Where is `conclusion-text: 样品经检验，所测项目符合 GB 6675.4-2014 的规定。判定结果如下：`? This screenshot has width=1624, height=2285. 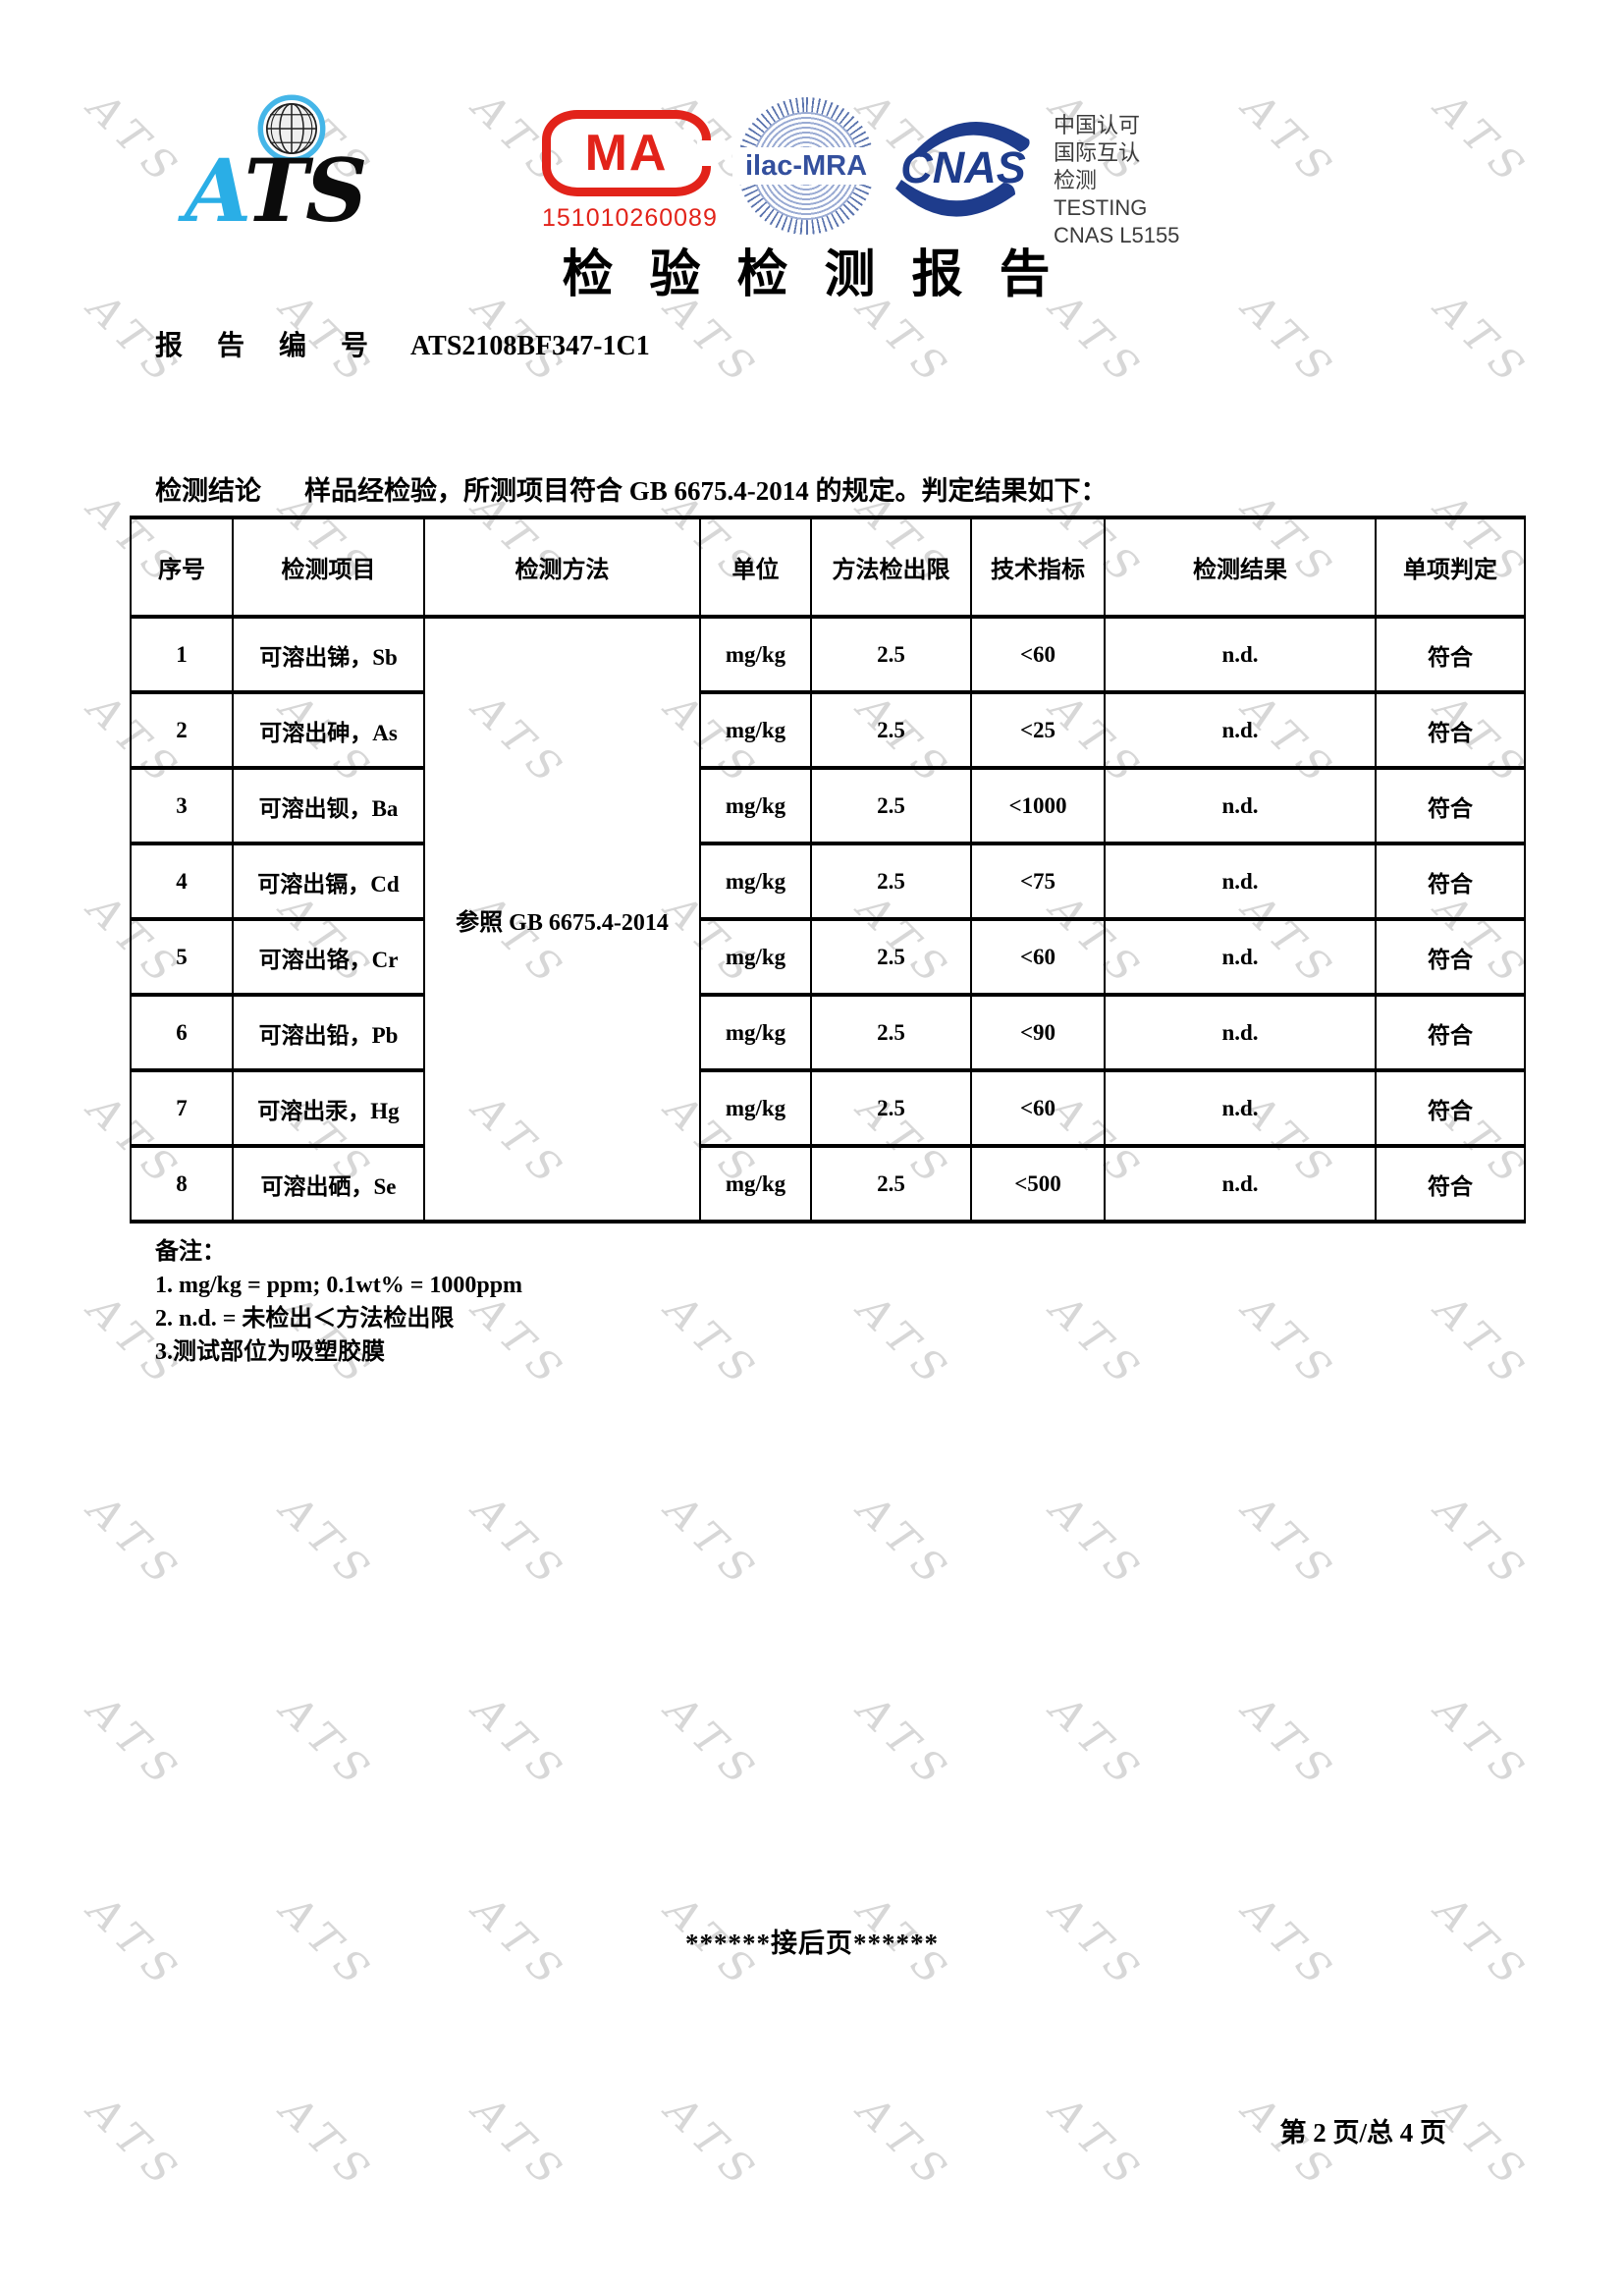
conclusion-text: 样品经检验，所测项目符合 GB 6675.4-2014 的规定。判定结果如下： is located at coordinates (706, 491).